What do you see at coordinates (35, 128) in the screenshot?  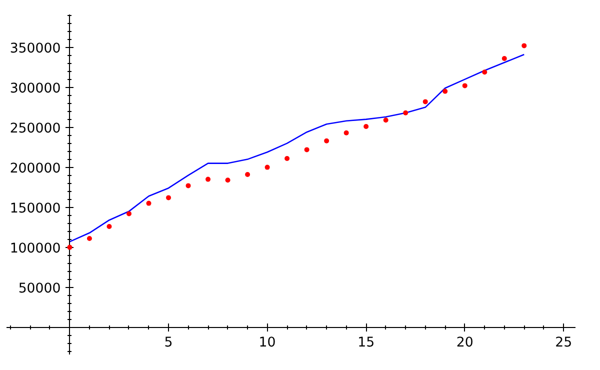 I see `y-tick-label: 250000` at bounding box center [35, 128].